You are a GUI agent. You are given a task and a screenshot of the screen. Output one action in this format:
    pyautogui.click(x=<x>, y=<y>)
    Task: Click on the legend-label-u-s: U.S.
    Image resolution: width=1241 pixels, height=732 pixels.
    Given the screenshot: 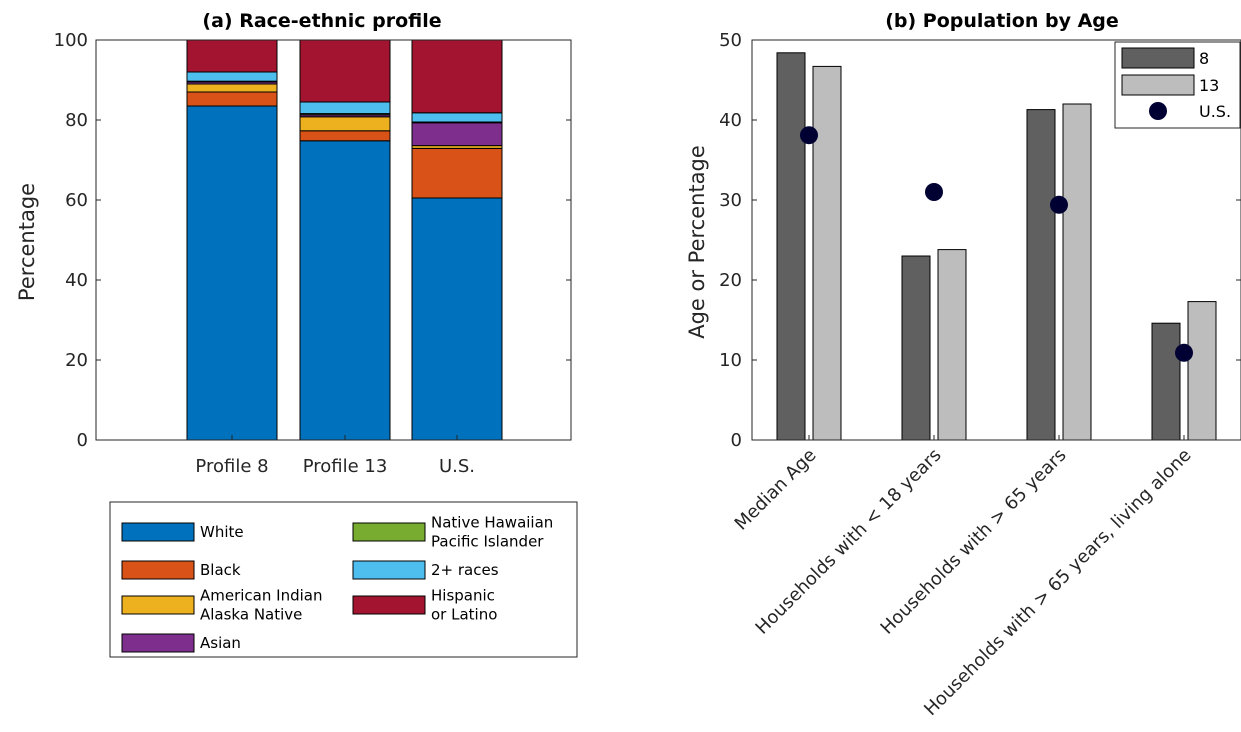 What is the action you would take?
    pyautogui.click(x=1215, y=111)
    